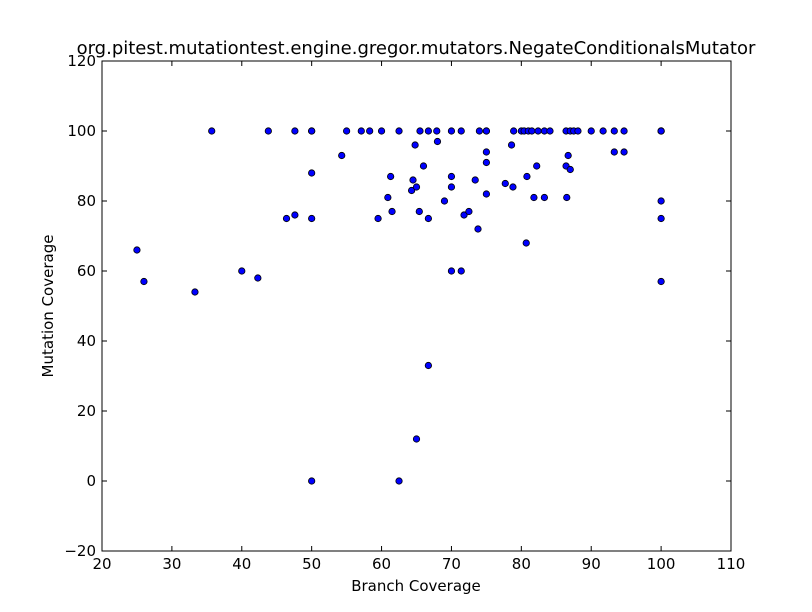 The image size is (812, 612). I want to click on x-tick-label: 30, so click(171, 564).